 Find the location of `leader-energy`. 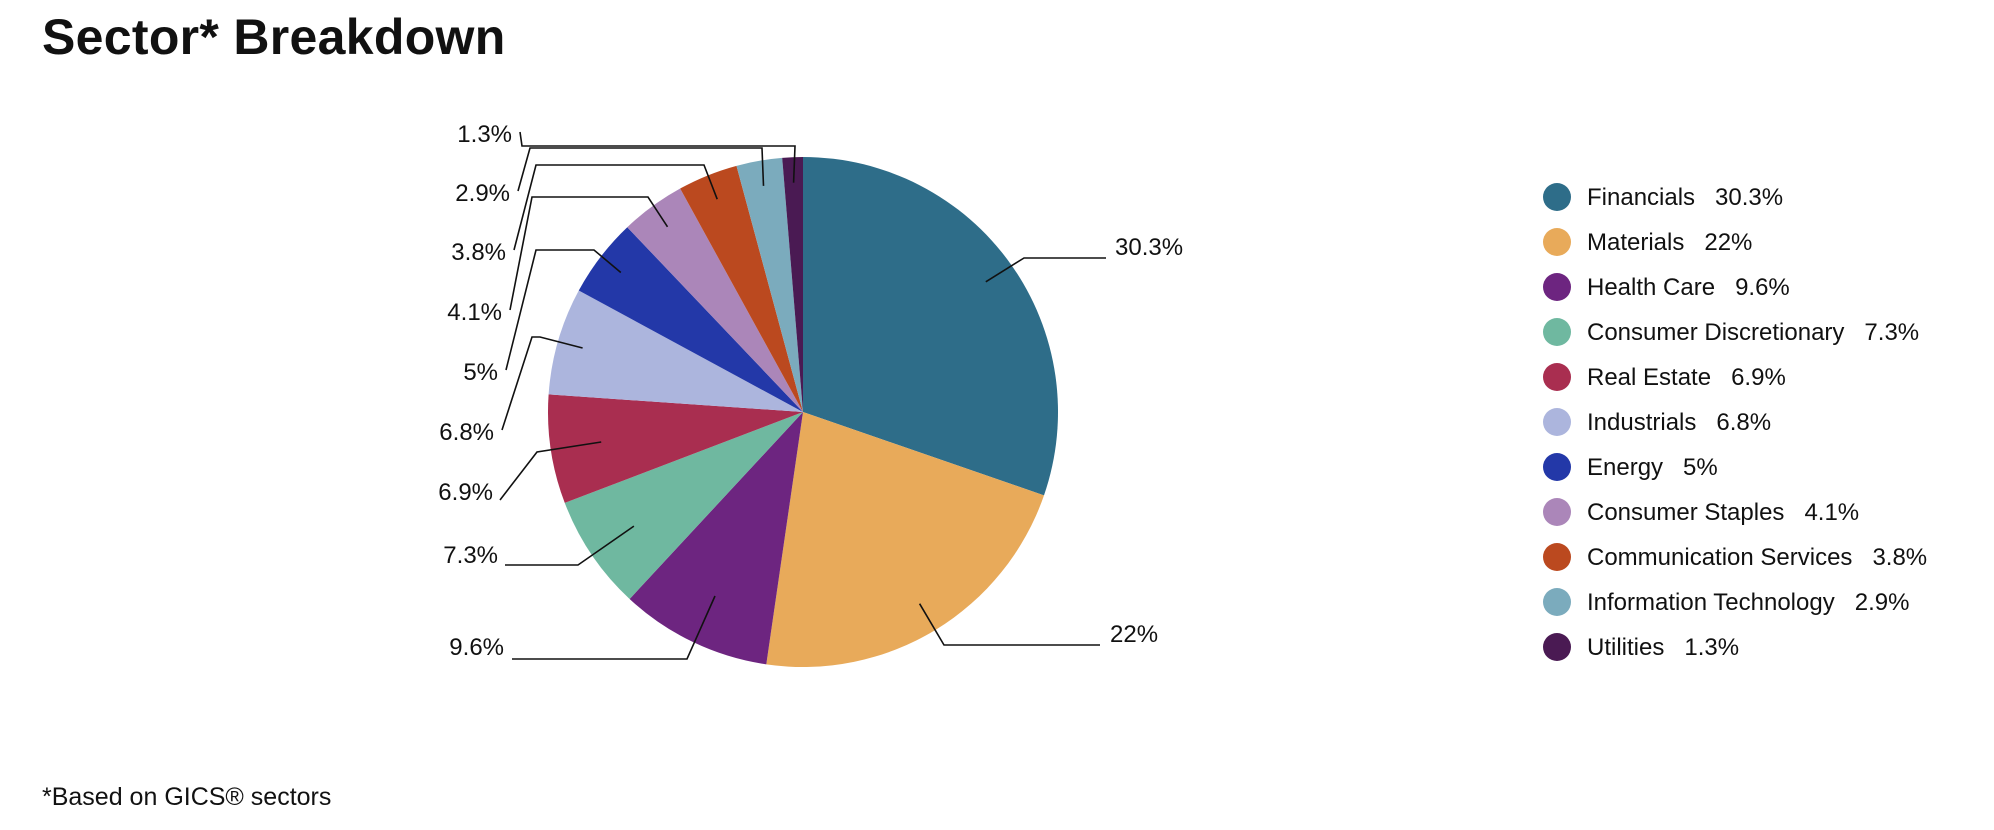

leader-energy is located at coordinates (563, 310).